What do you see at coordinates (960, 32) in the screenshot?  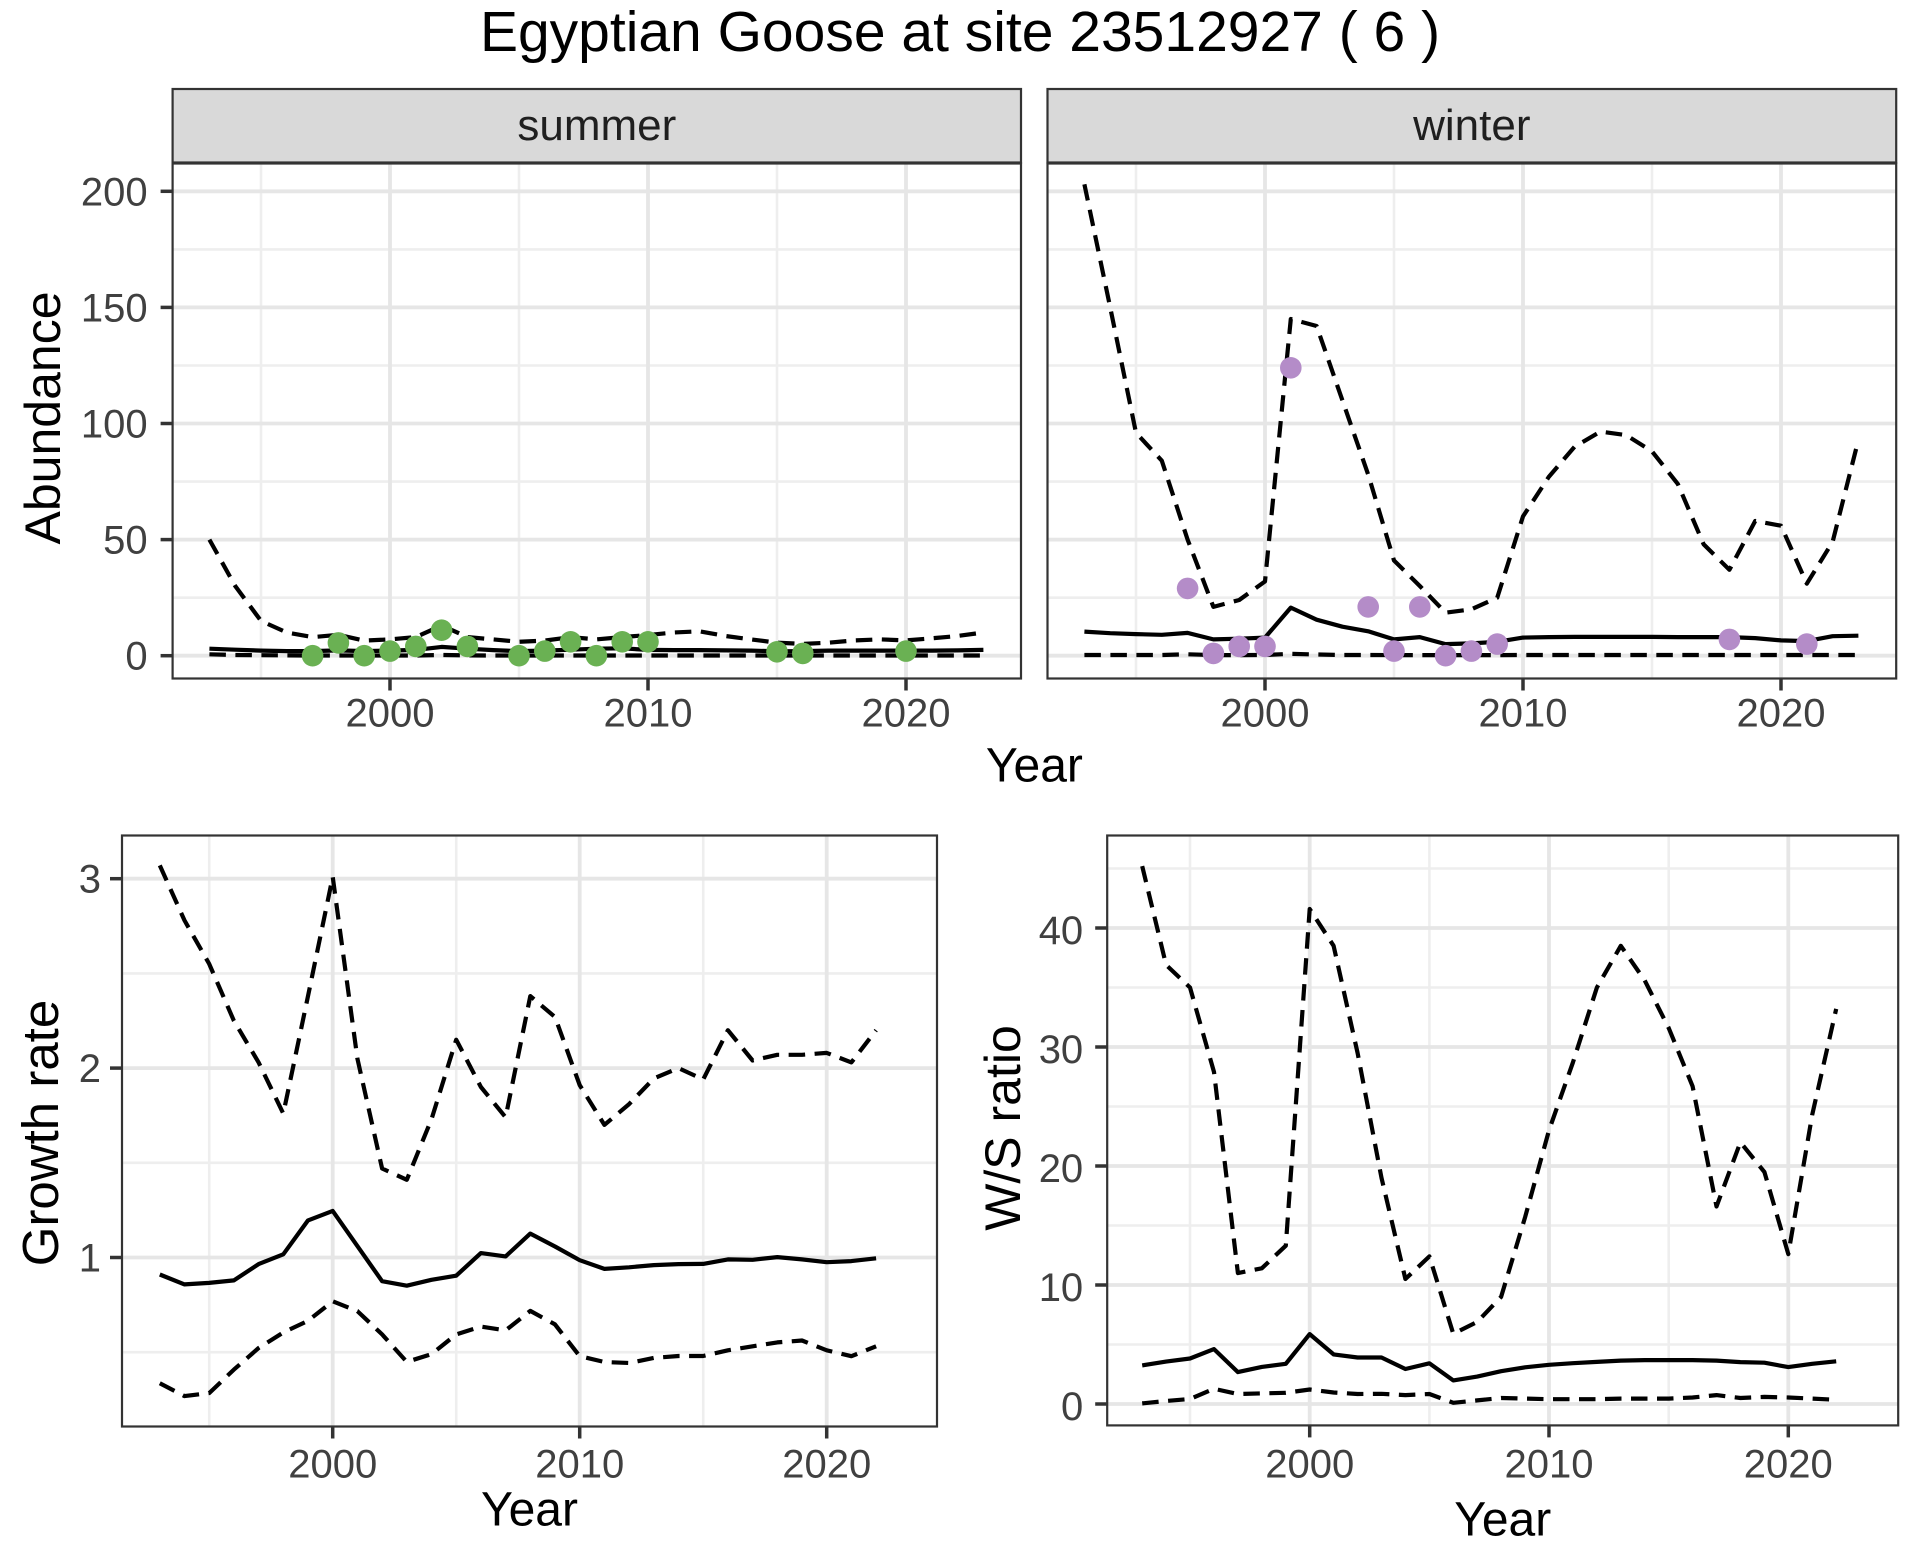 I see `svg-text:Egyptian Goose at site 2351292: Egyptian Goose at site 23512927 ( 6 )` at bounding box center [960, 32].